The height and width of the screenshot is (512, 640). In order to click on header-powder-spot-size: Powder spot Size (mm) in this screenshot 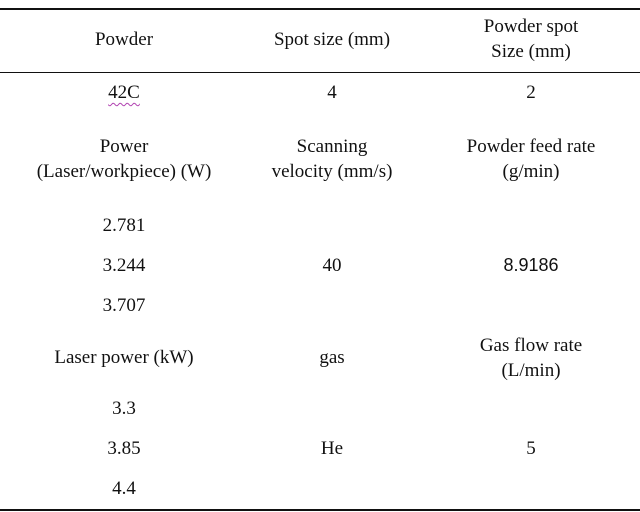, I will do `click(531, 39)`.